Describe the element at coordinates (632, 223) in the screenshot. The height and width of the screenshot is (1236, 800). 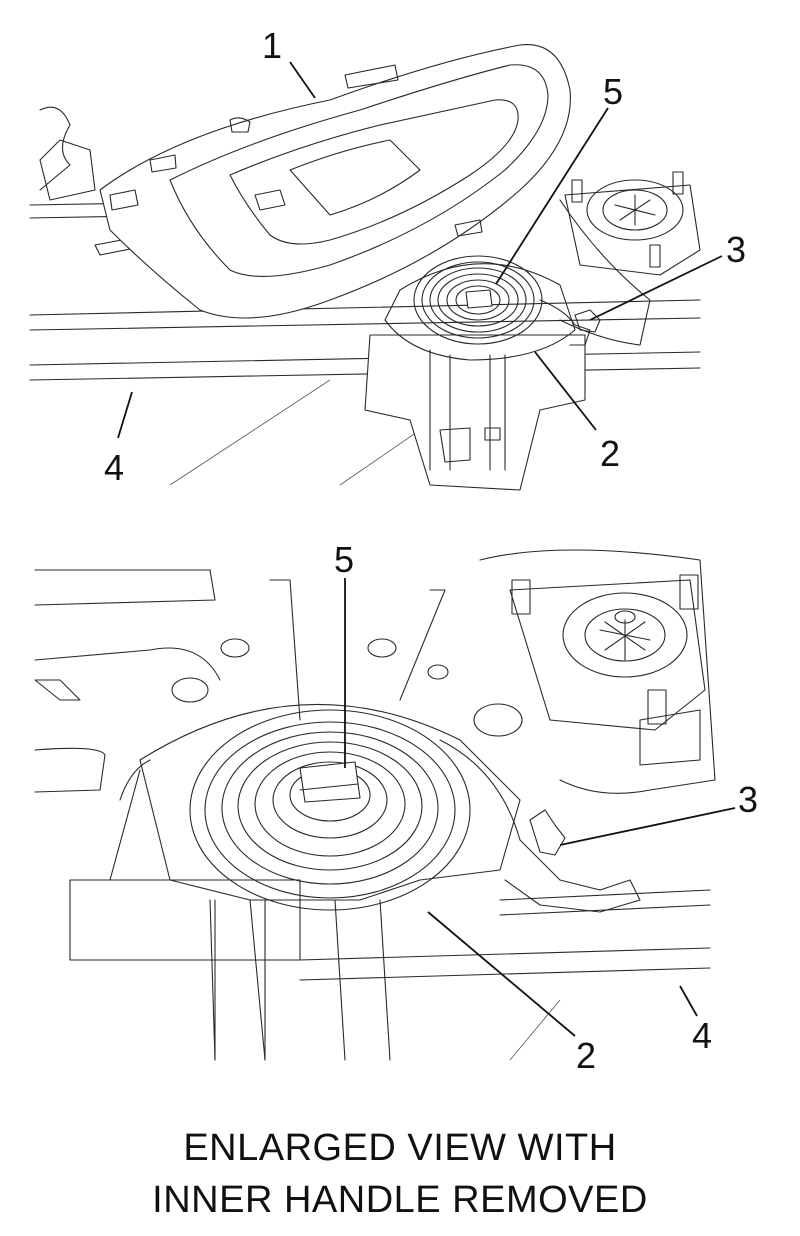
I see `window-motor` at that location.